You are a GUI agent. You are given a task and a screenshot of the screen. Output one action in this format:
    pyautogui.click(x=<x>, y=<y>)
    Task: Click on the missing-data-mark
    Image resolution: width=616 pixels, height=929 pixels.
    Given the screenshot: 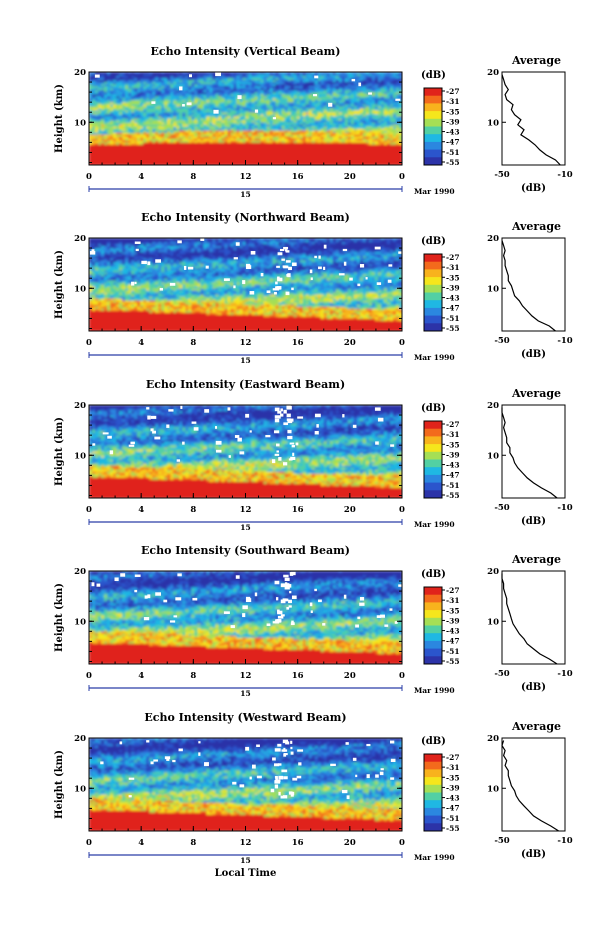 What is the action you would take?
    pyautogui.click(x=189, y=104)
    